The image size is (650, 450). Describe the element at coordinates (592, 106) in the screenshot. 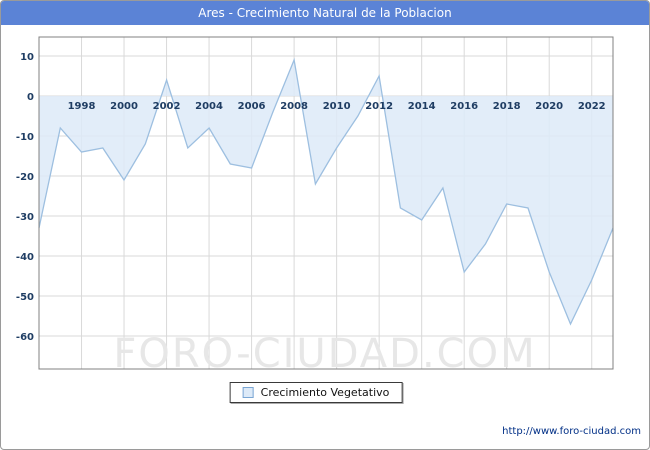

I see `x-tick-label: 2022` at that location.